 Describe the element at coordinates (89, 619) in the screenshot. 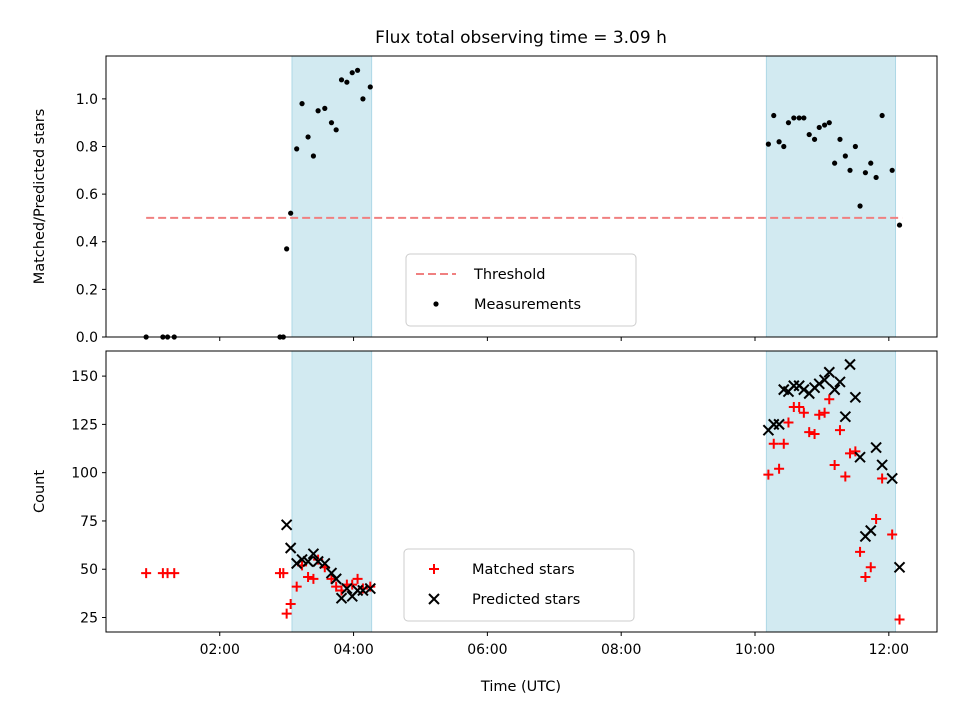

I see `count-y-tick-label: 25` at that location.